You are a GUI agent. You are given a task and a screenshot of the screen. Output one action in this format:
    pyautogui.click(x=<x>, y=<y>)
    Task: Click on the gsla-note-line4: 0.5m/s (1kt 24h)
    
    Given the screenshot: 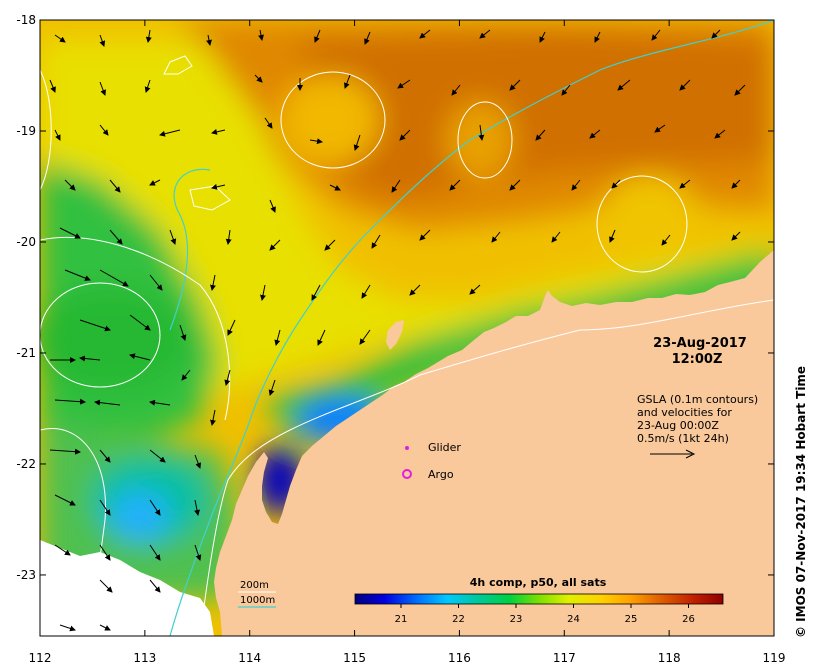 What is the action you would take?
    pyautogui.click(x=683, y=438)
    